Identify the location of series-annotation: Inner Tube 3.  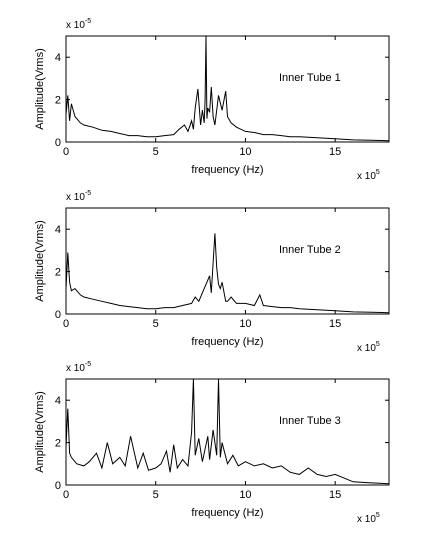
(310, 421).